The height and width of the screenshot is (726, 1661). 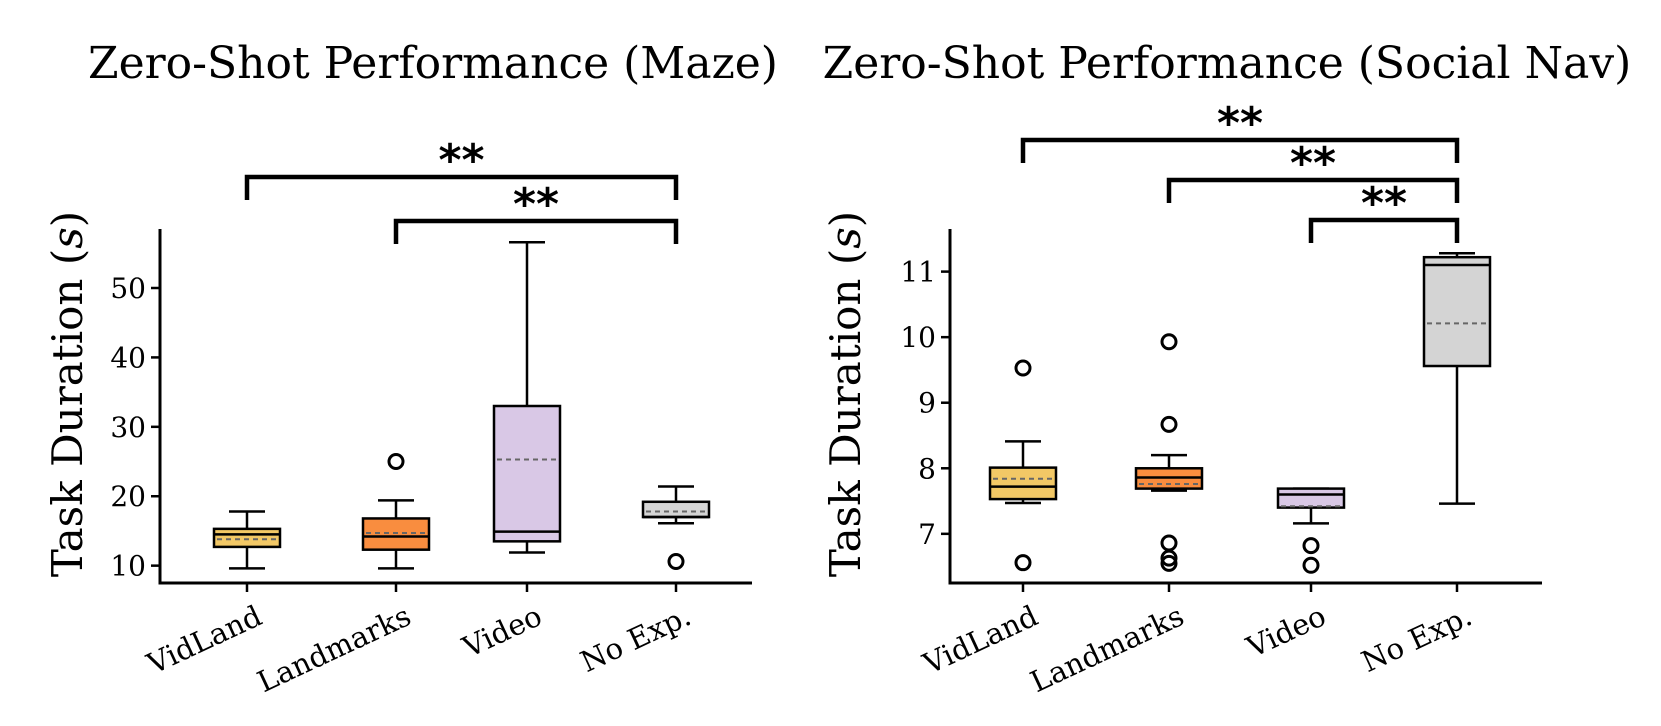 I want to click on y-axis-label-social-nav: Task Duration (s), so click(x=845, y=394).